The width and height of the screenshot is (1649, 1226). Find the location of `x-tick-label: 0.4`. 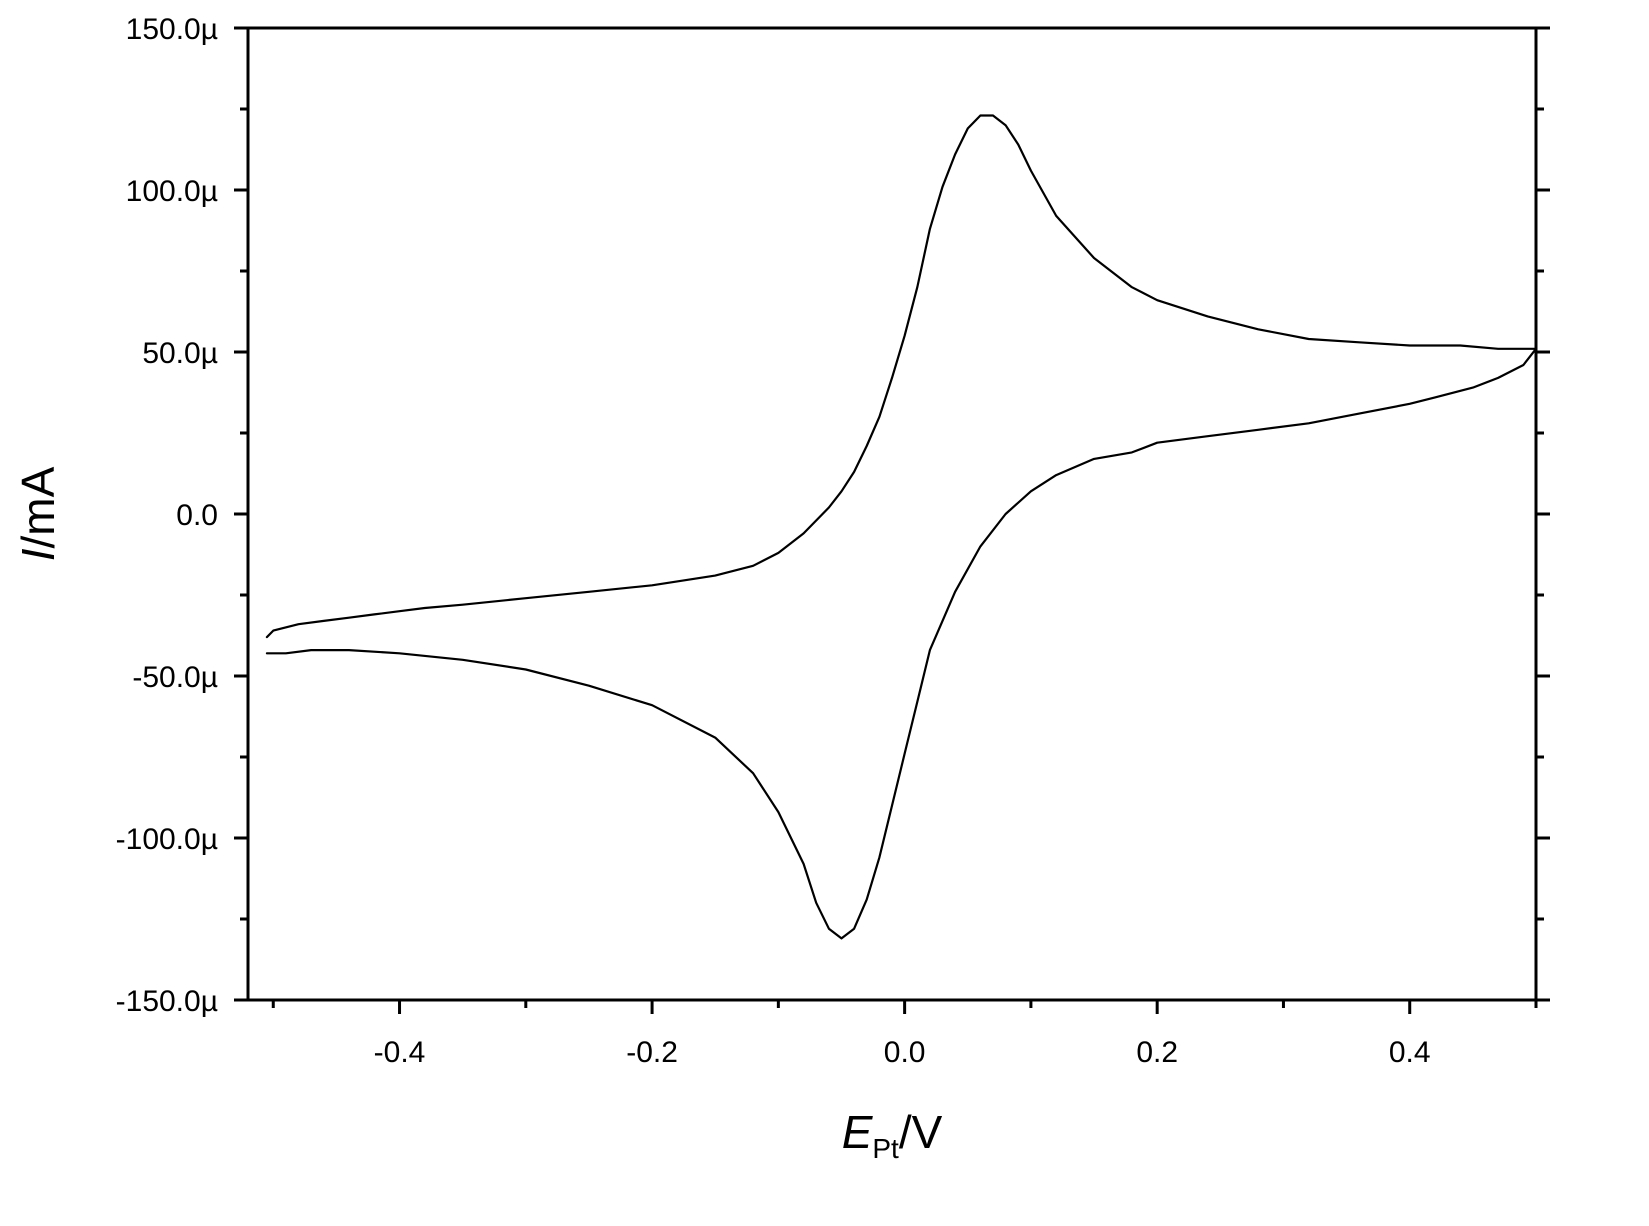

x-tick-label: 0.4 is located at coordinates (1410, 1052).